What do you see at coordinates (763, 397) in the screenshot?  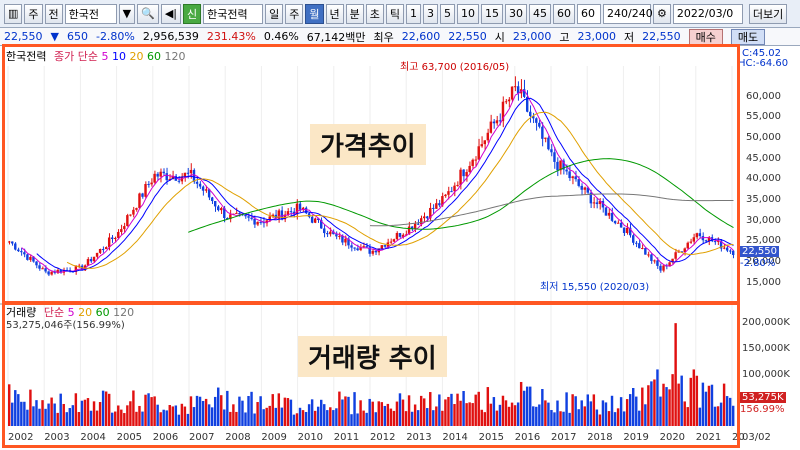 I see `last-volume-tag: 53,275K` at bounding box center [763, 397].